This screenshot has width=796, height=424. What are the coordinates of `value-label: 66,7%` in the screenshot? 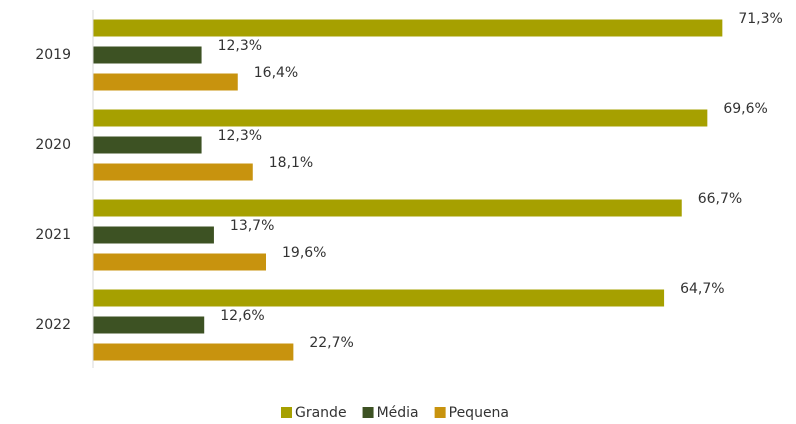 It's located at (720, 199).